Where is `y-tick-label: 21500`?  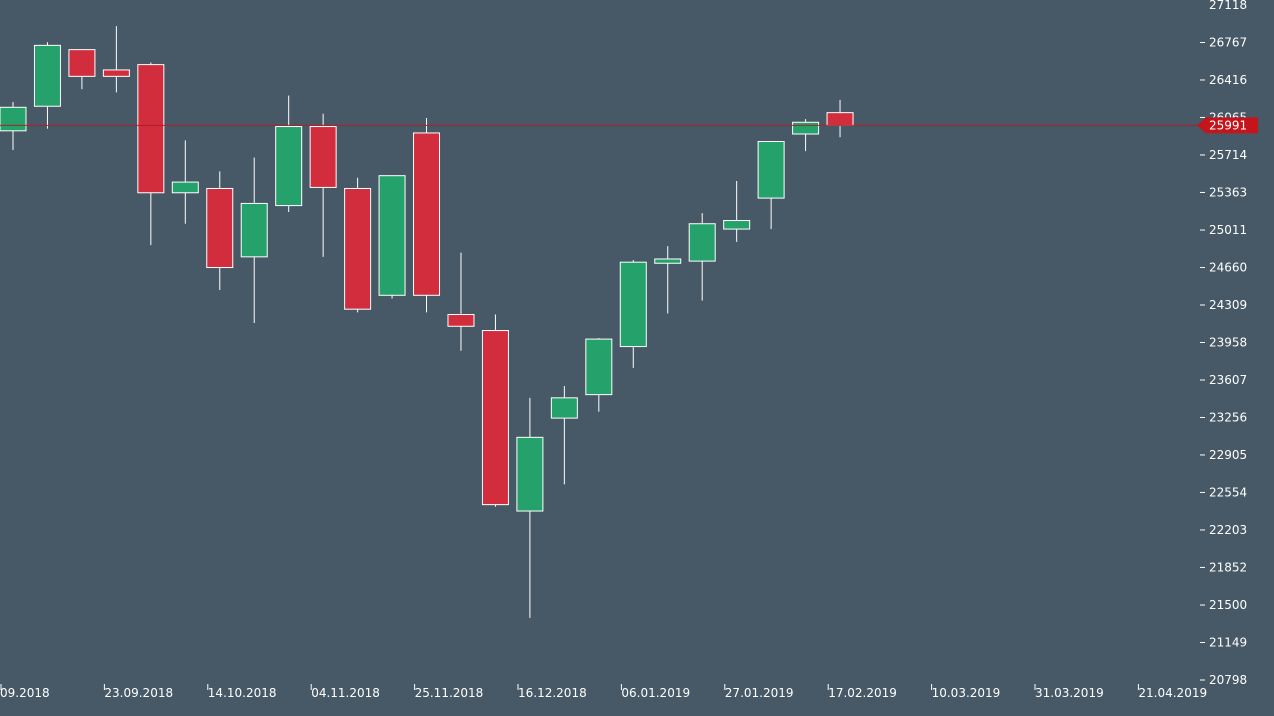 y-tick-label: 21500 is located at coordinates (1228, 605).